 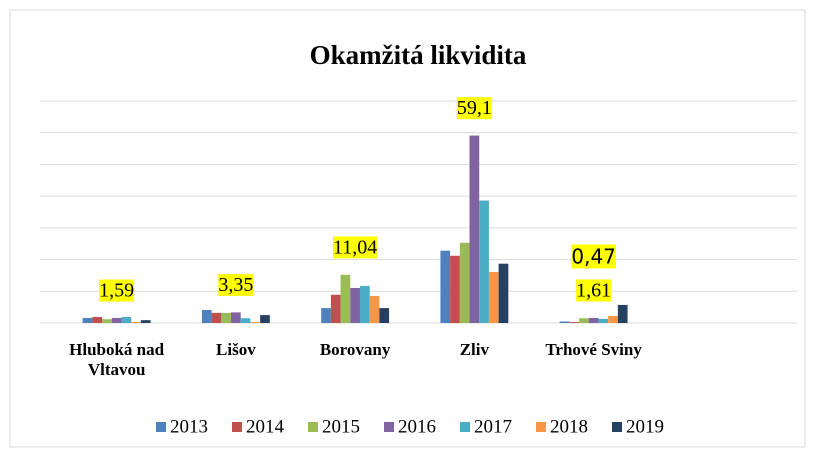 I want to click on data-label: 1,61, so click(x=593, y=290).